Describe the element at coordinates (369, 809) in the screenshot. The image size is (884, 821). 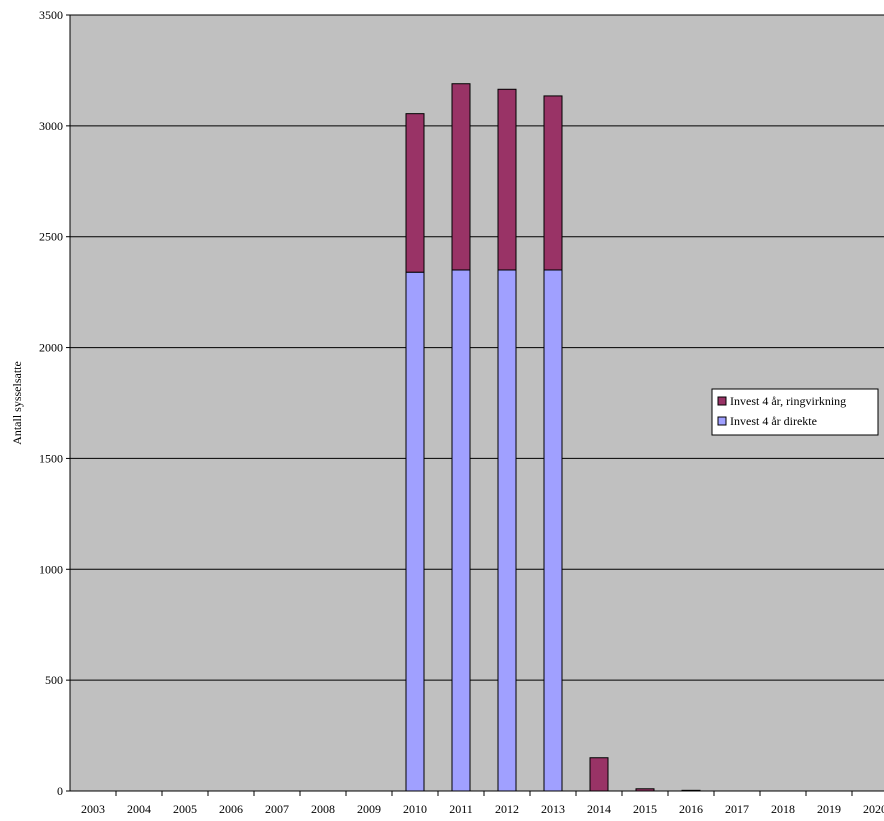
I see `x-tick-label: 2009` at that location.